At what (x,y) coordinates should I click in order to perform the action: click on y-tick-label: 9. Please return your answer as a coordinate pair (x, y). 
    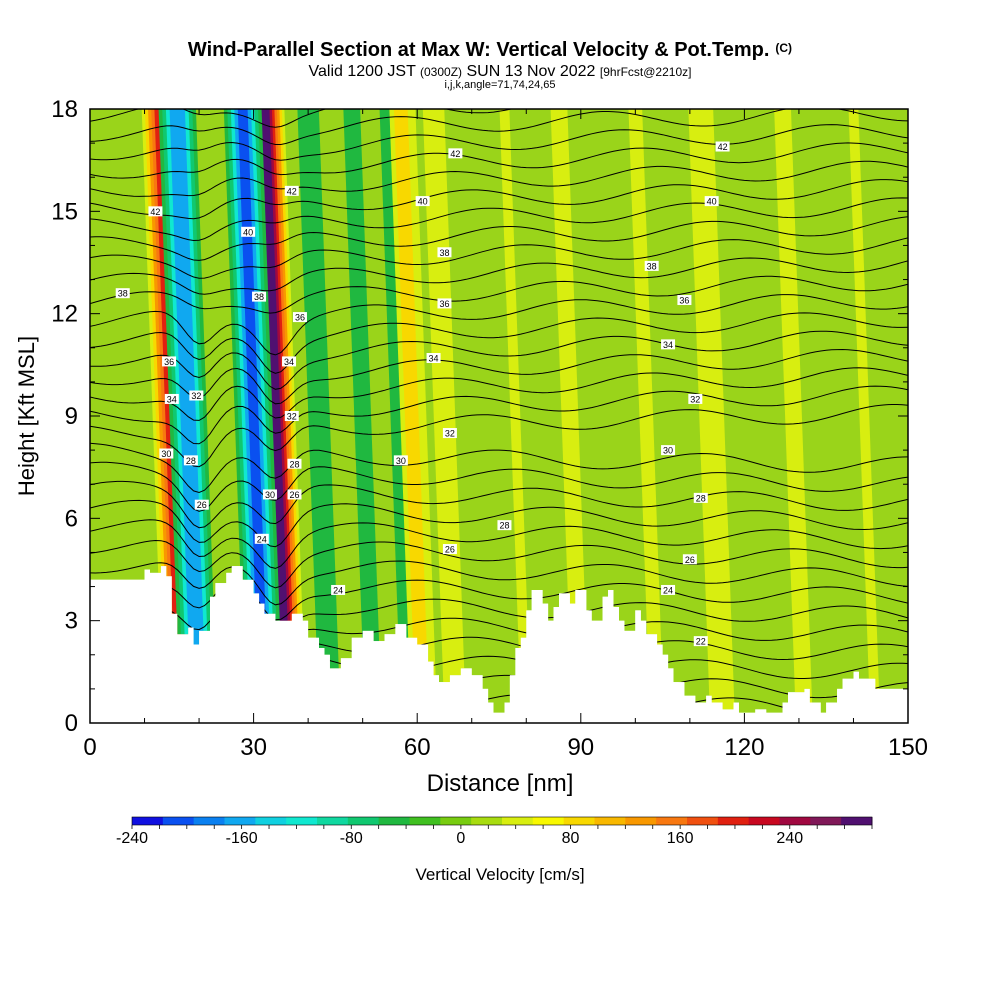
    Looking at the image, I should click on (71, 416).